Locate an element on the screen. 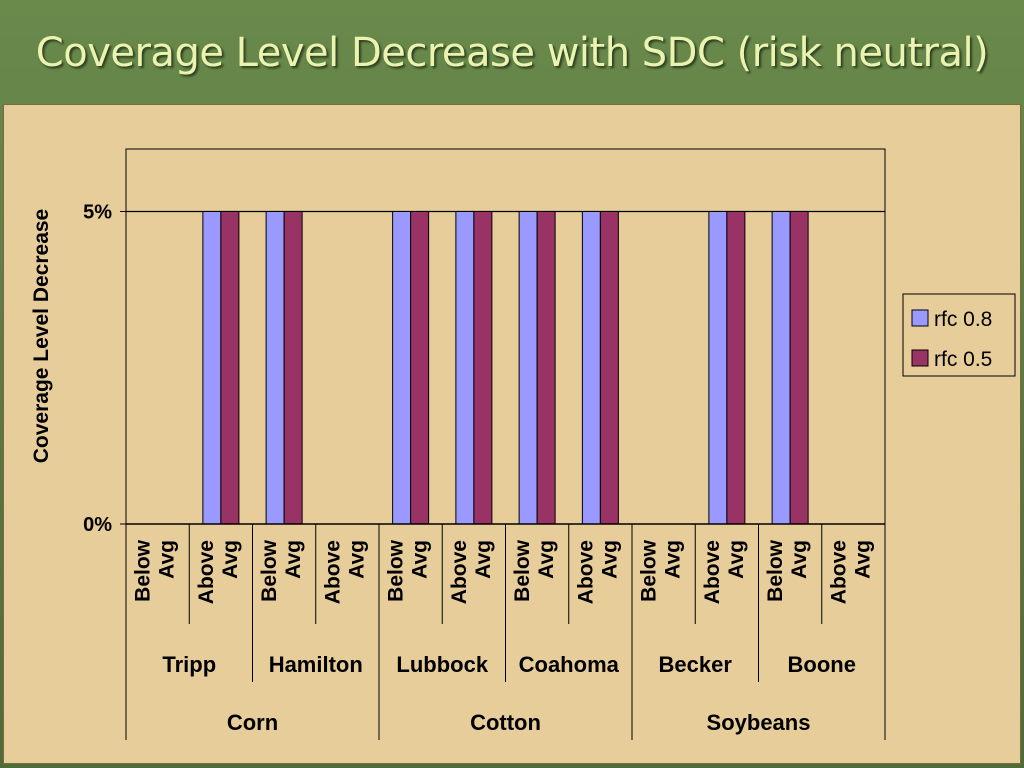  y-tick-label: 5% is located at coordinates (97, 213).